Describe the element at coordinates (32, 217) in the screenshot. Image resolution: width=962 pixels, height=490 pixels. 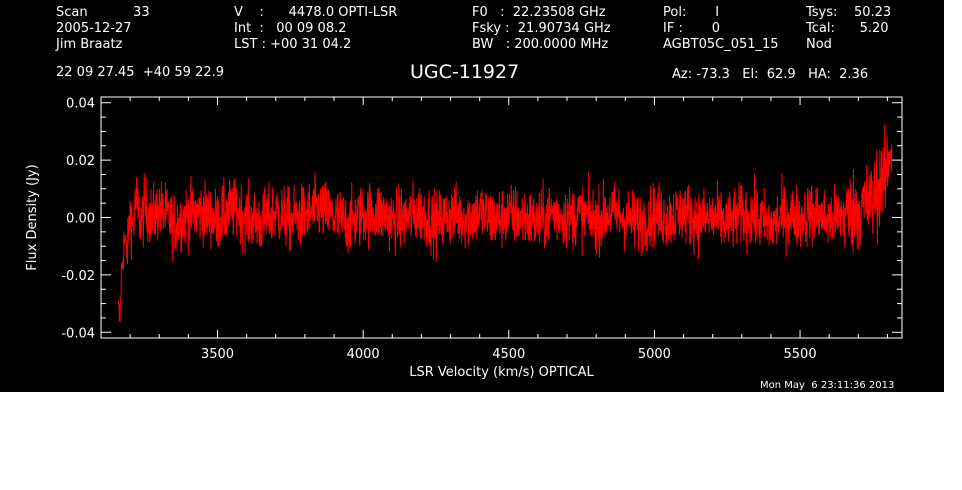
I see `y-axis-title: Flux Density (Jy)` at that location.